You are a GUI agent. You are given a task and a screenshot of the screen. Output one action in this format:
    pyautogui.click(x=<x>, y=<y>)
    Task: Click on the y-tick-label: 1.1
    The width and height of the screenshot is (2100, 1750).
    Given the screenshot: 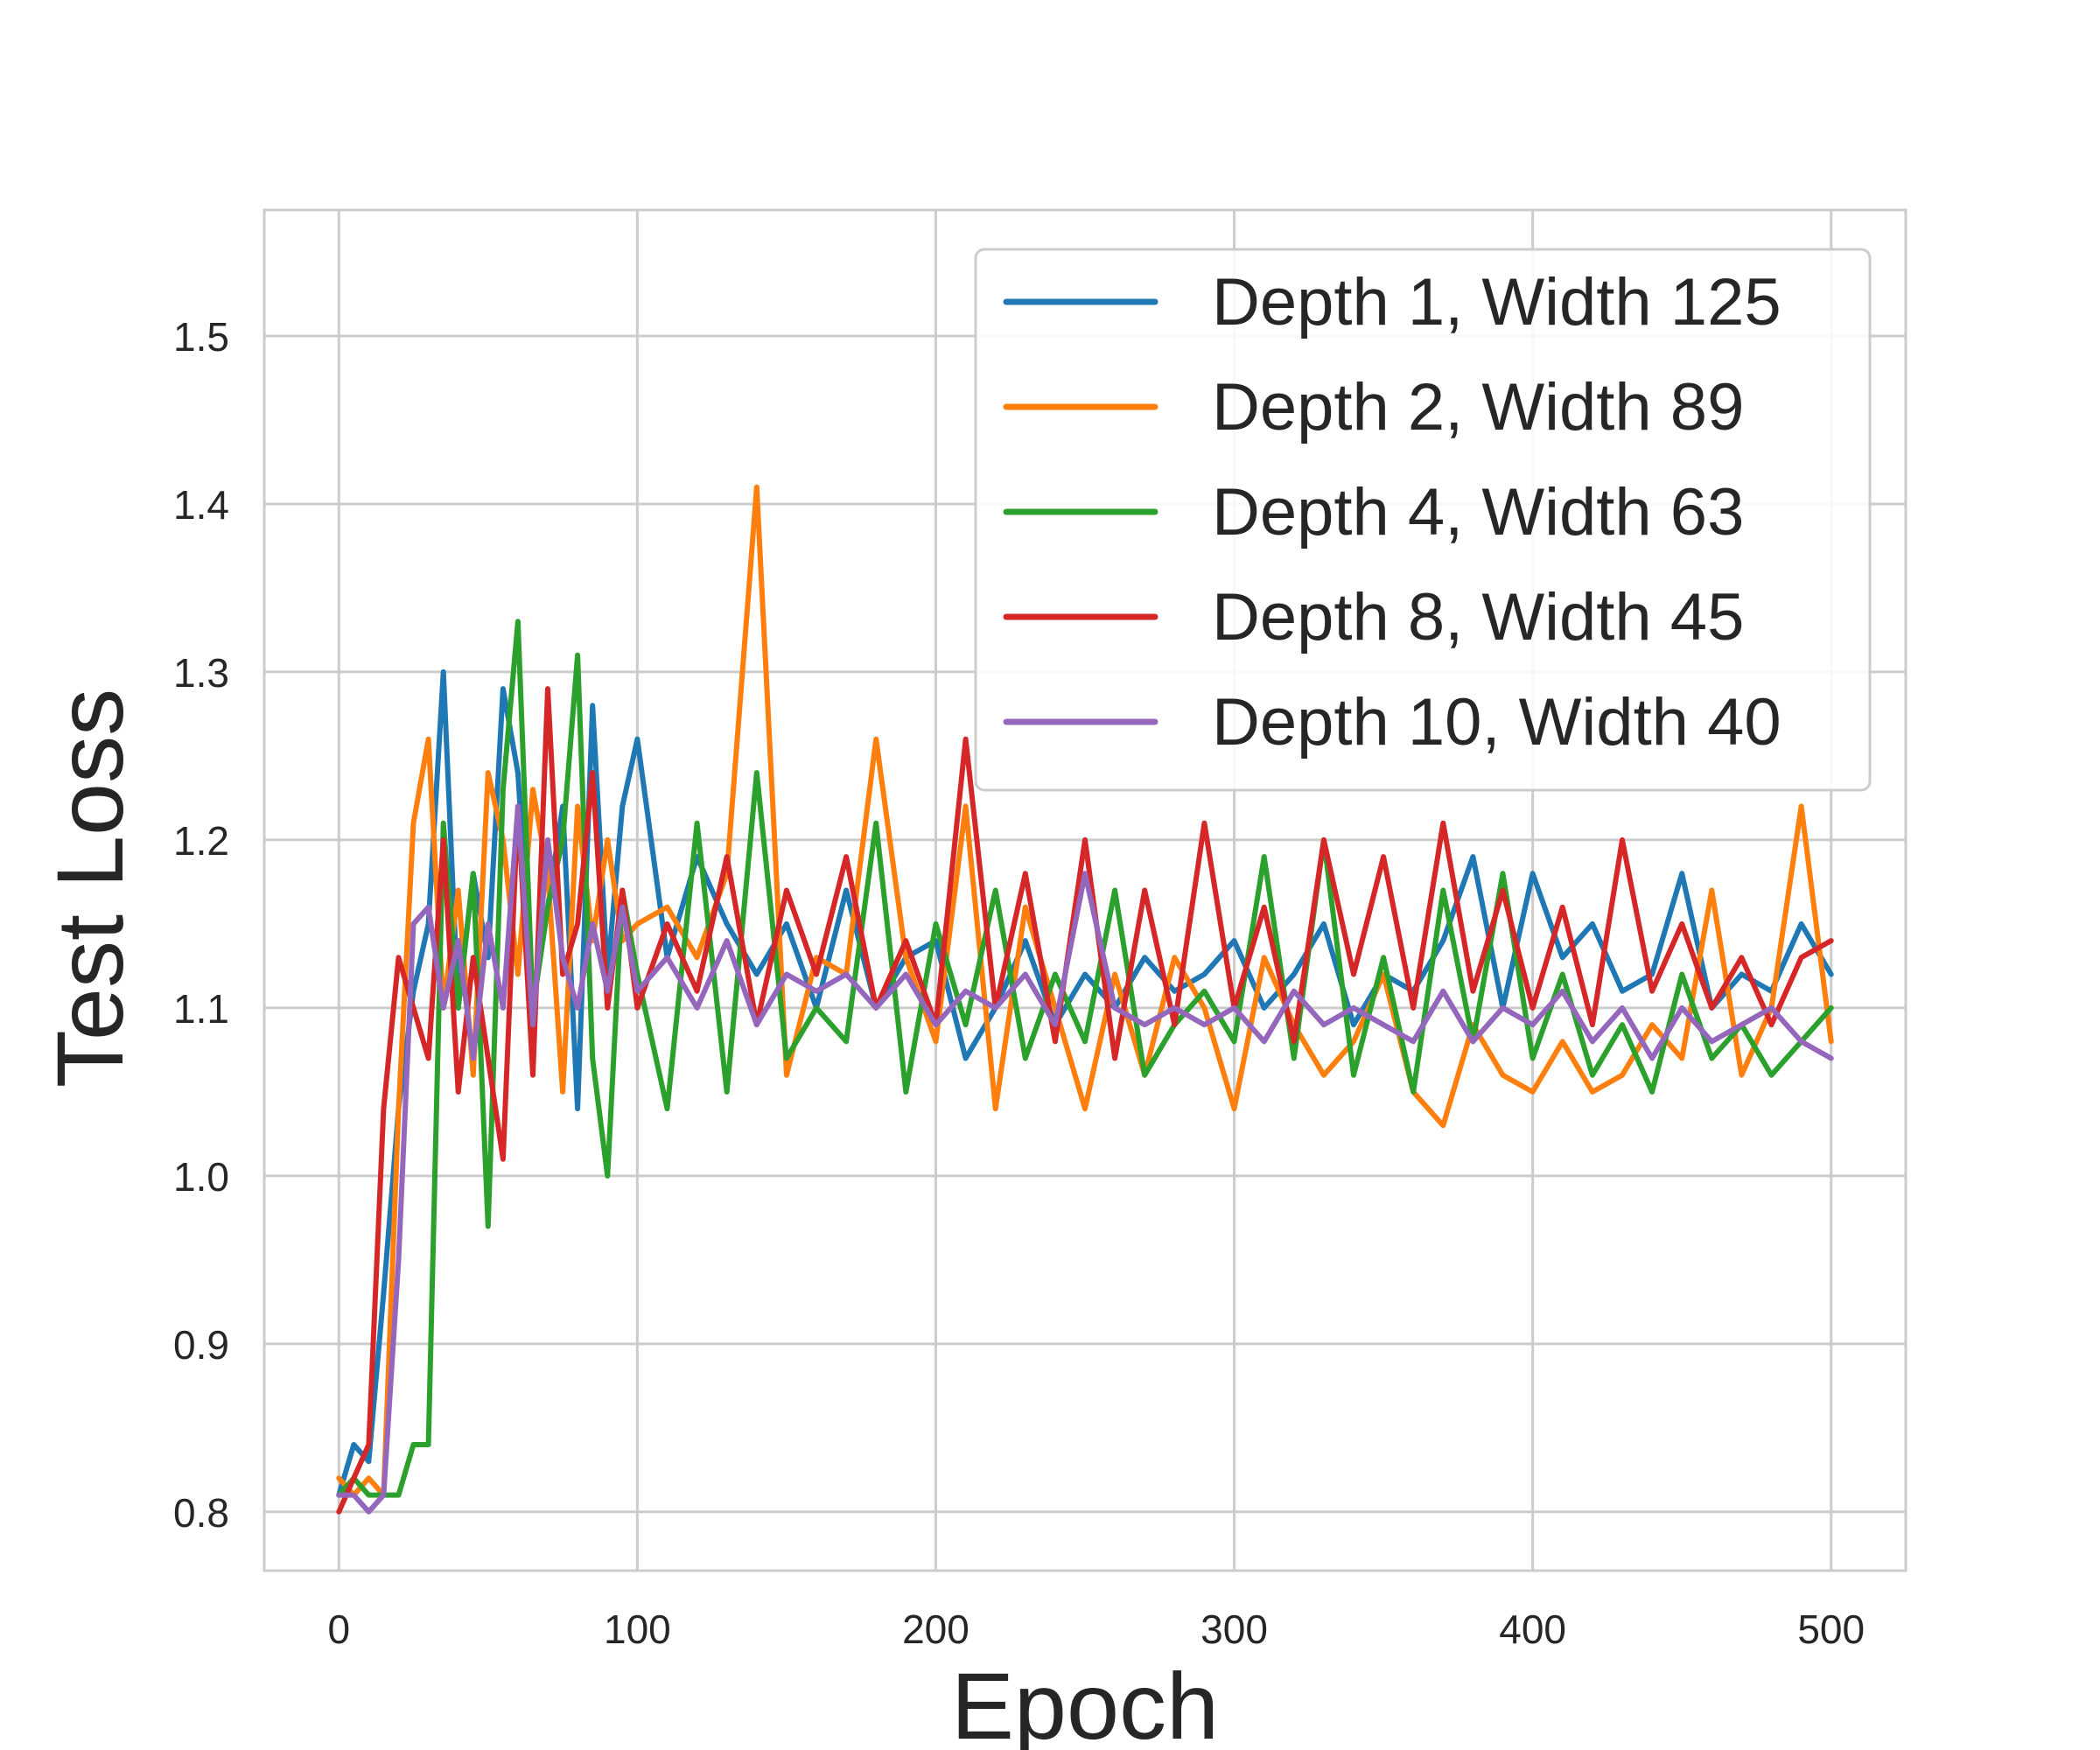 What is the action you would take?
    pyautogui.click(x=201, y=1009)
    